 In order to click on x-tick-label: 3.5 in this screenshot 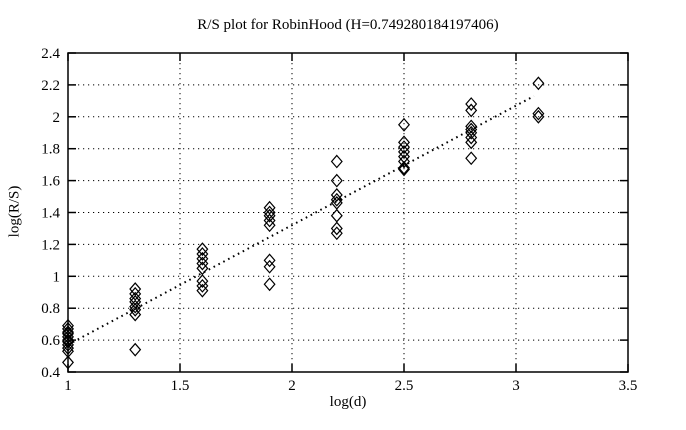, I will do `click(628, 386)`.